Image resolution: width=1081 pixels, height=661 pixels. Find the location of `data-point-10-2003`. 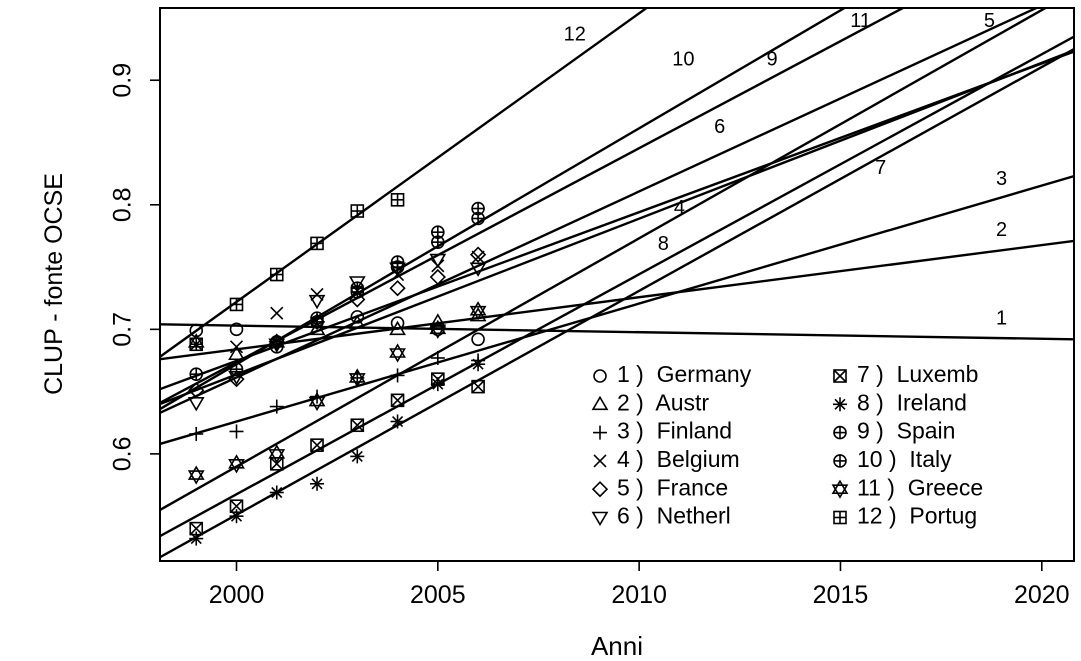

data-point-10-2003 is located at coordinates (357, 288).